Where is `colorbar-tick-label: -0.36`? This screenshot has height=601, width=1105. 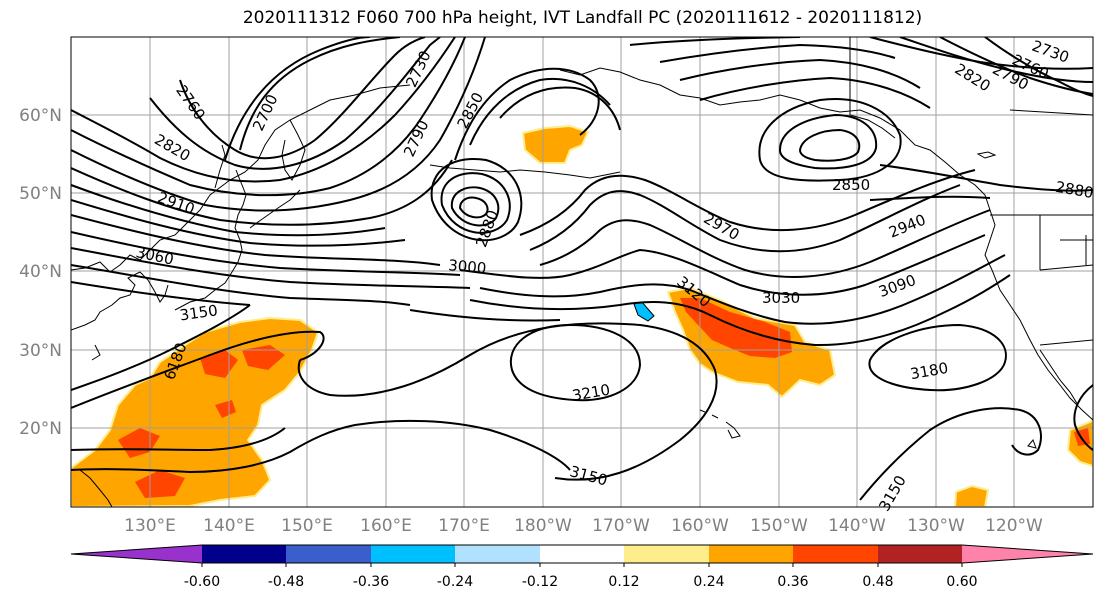 colorbar-tick-label: -0.36 is located at coordinates (371, 582).